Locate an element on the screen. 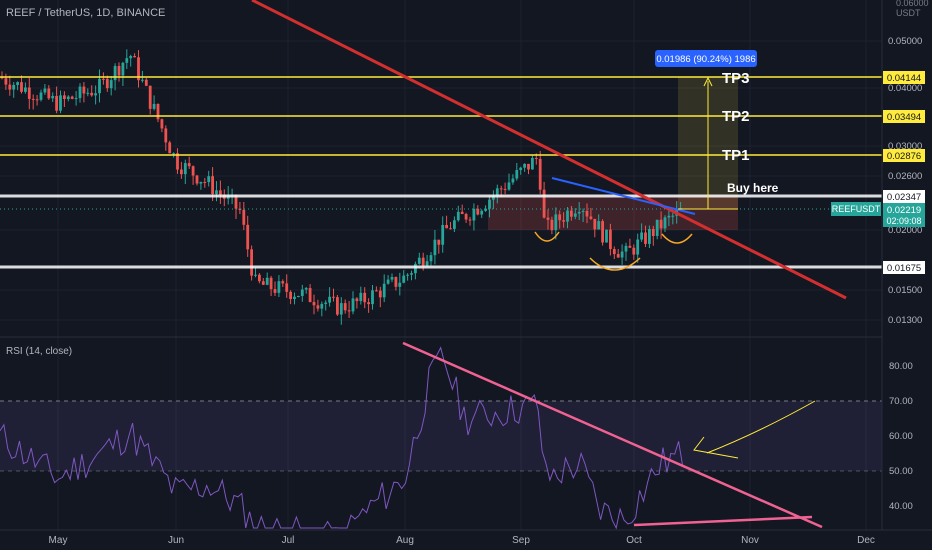 The width and height of the screenshot is (932, 550). tp1-price-tag is located at coordinates (904, 155).